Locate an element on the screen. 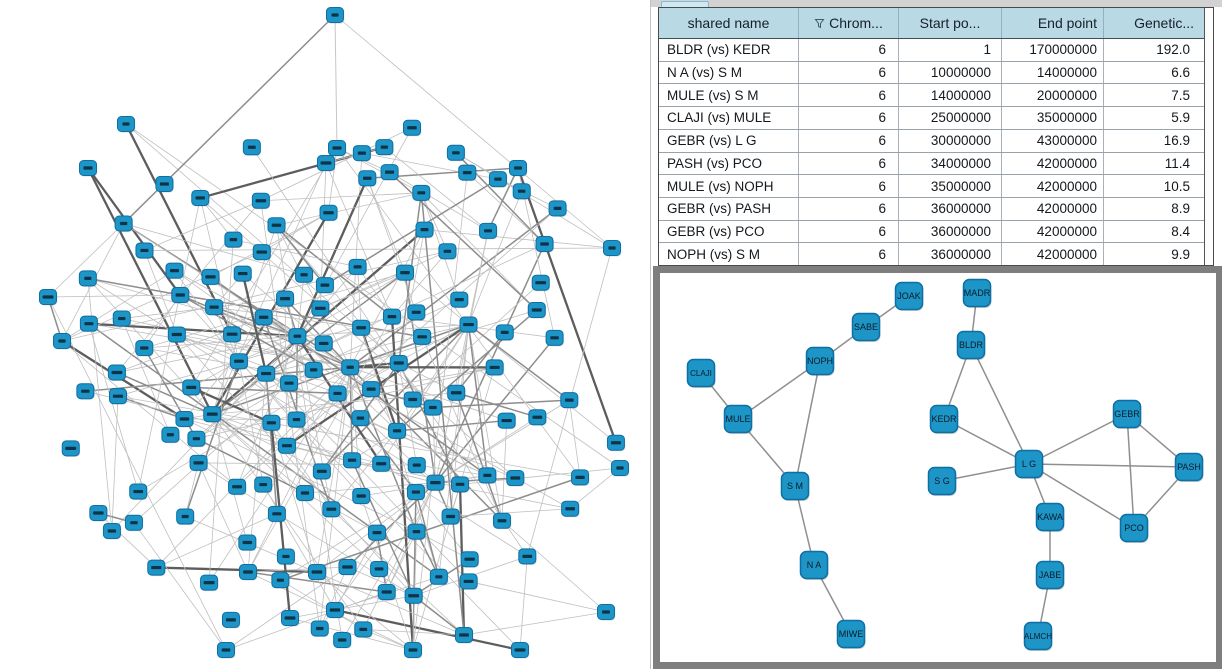  table-scrollbar is located at coordinates (1208, 136).